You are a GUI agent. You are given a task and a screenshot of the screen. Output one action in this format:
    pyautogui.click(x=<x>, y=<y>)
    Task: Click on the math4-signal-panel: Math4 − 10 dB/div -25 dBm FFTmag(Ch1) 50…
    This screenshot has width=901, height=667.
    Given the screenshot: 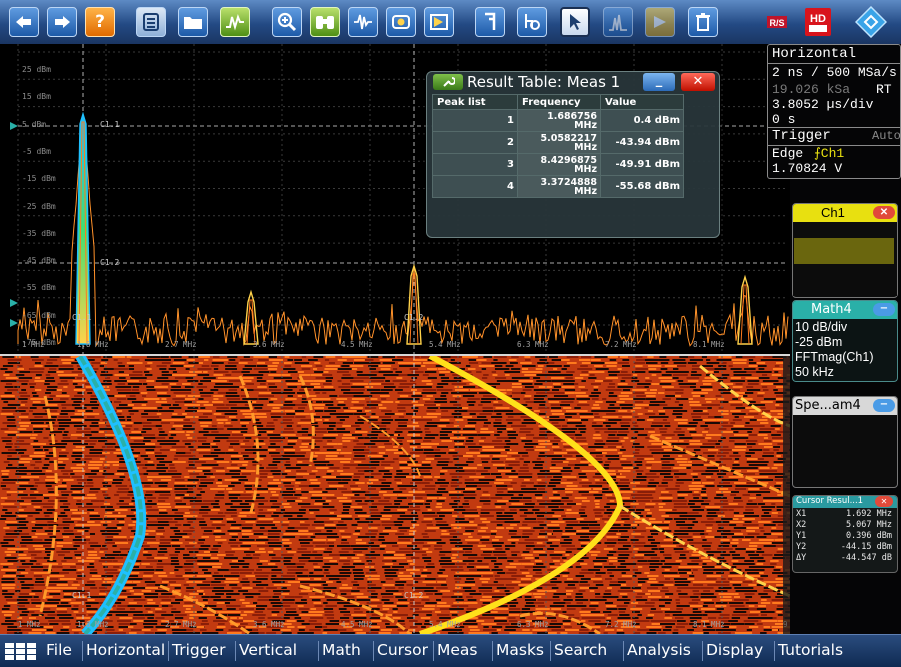 What is the action you would take?
    pyautogui.click(x=845, y=341)
    